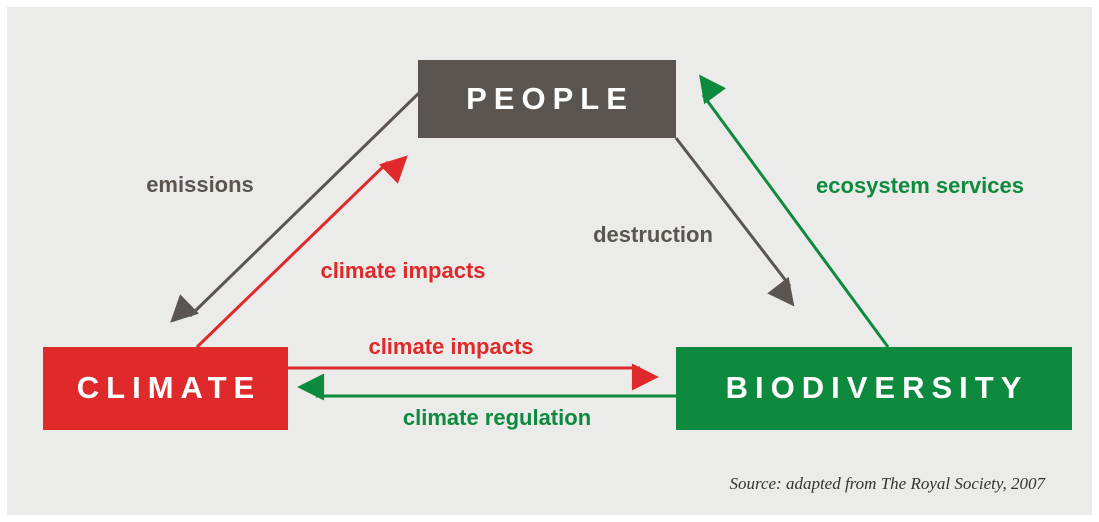 This screenshot has width=1099, height=522. Describe the element at coordinates (301, 252) in the screenshot. I see `arrow-climate-impacts` at that location.